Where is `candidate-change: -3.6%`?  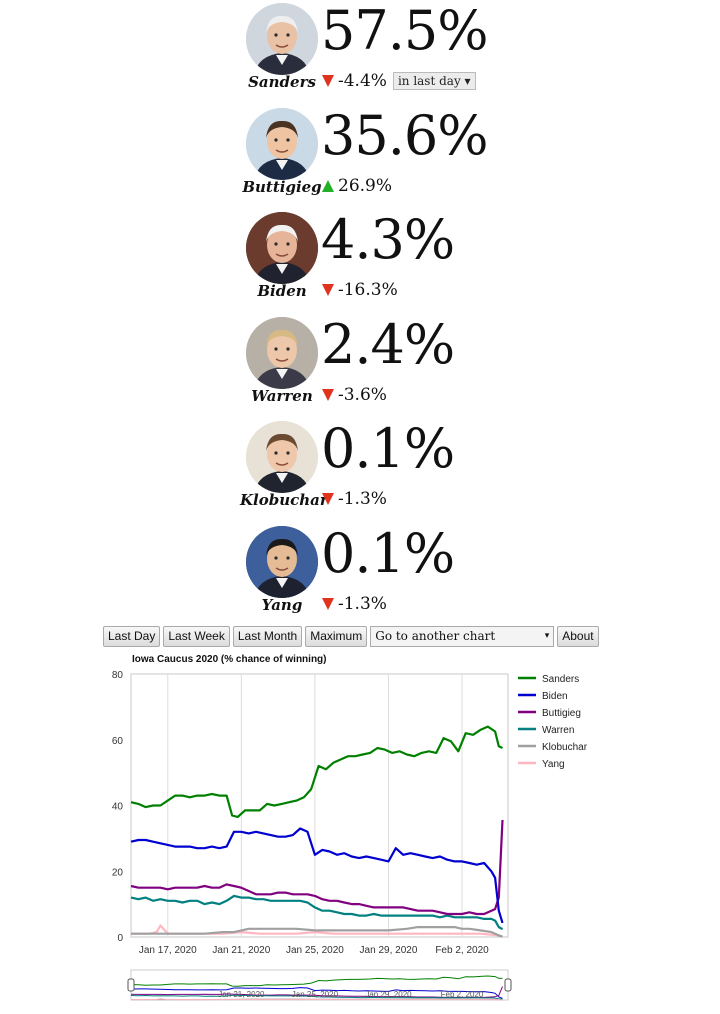 candidate-change: -3.6% is located at coordinates (354, 395).